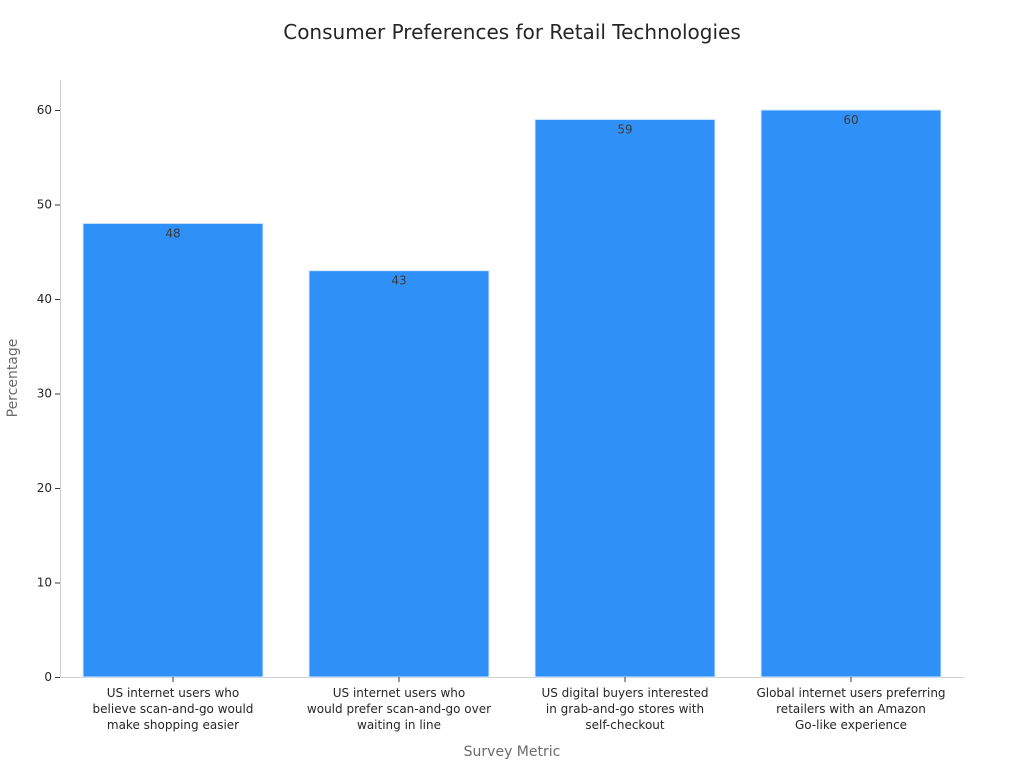 This screenshot has width=1024, height=768. What do you see at coordinates (512, 752) in the screenshot?
I see `x-axis-title: Survey Metric` at bounding box center [512, 752].